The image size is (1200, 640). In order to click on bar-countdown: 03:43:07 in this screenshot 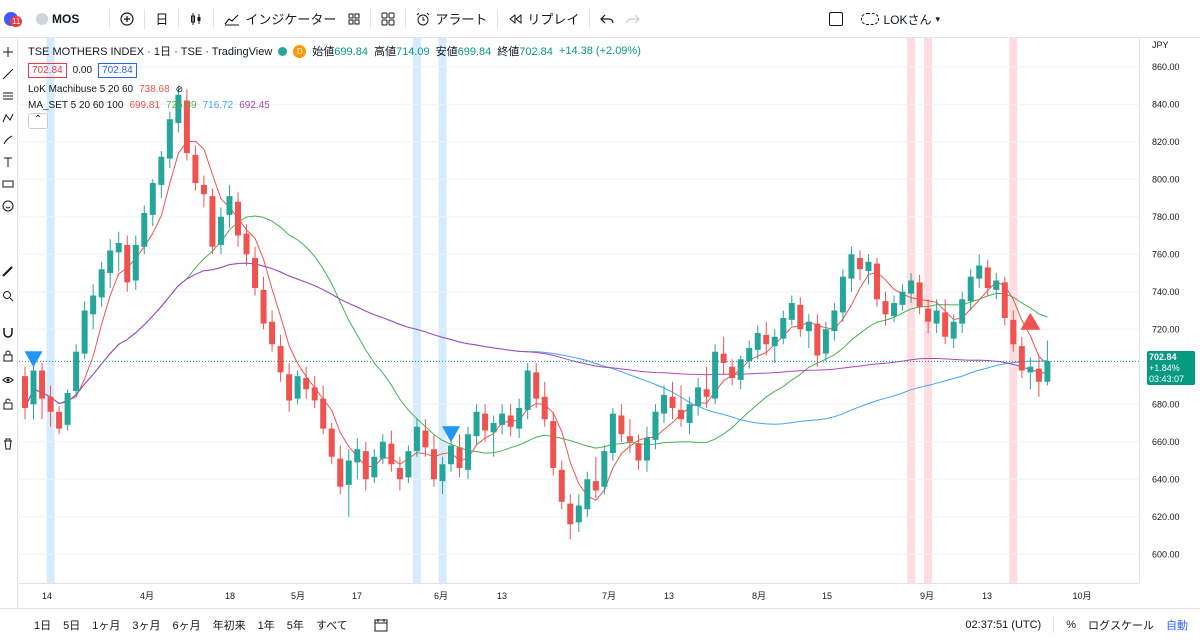, I will do `click(1167, 379)`.